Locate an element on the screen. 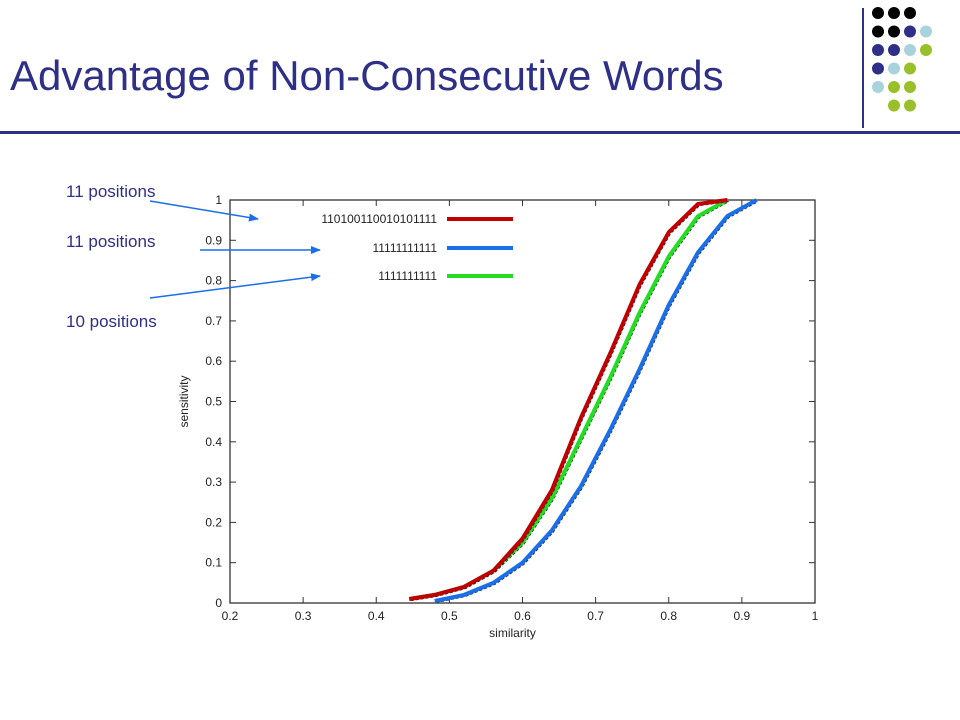  y-tick-label: 0.6 is located at coordinates (213, 361).